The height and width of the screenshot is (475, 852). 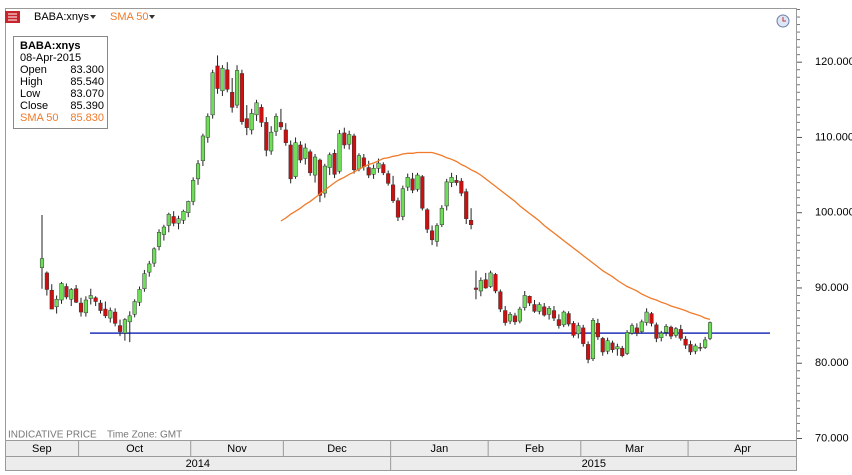 I want to click on x-tick-label: Apr, so click(x=742, y=449).